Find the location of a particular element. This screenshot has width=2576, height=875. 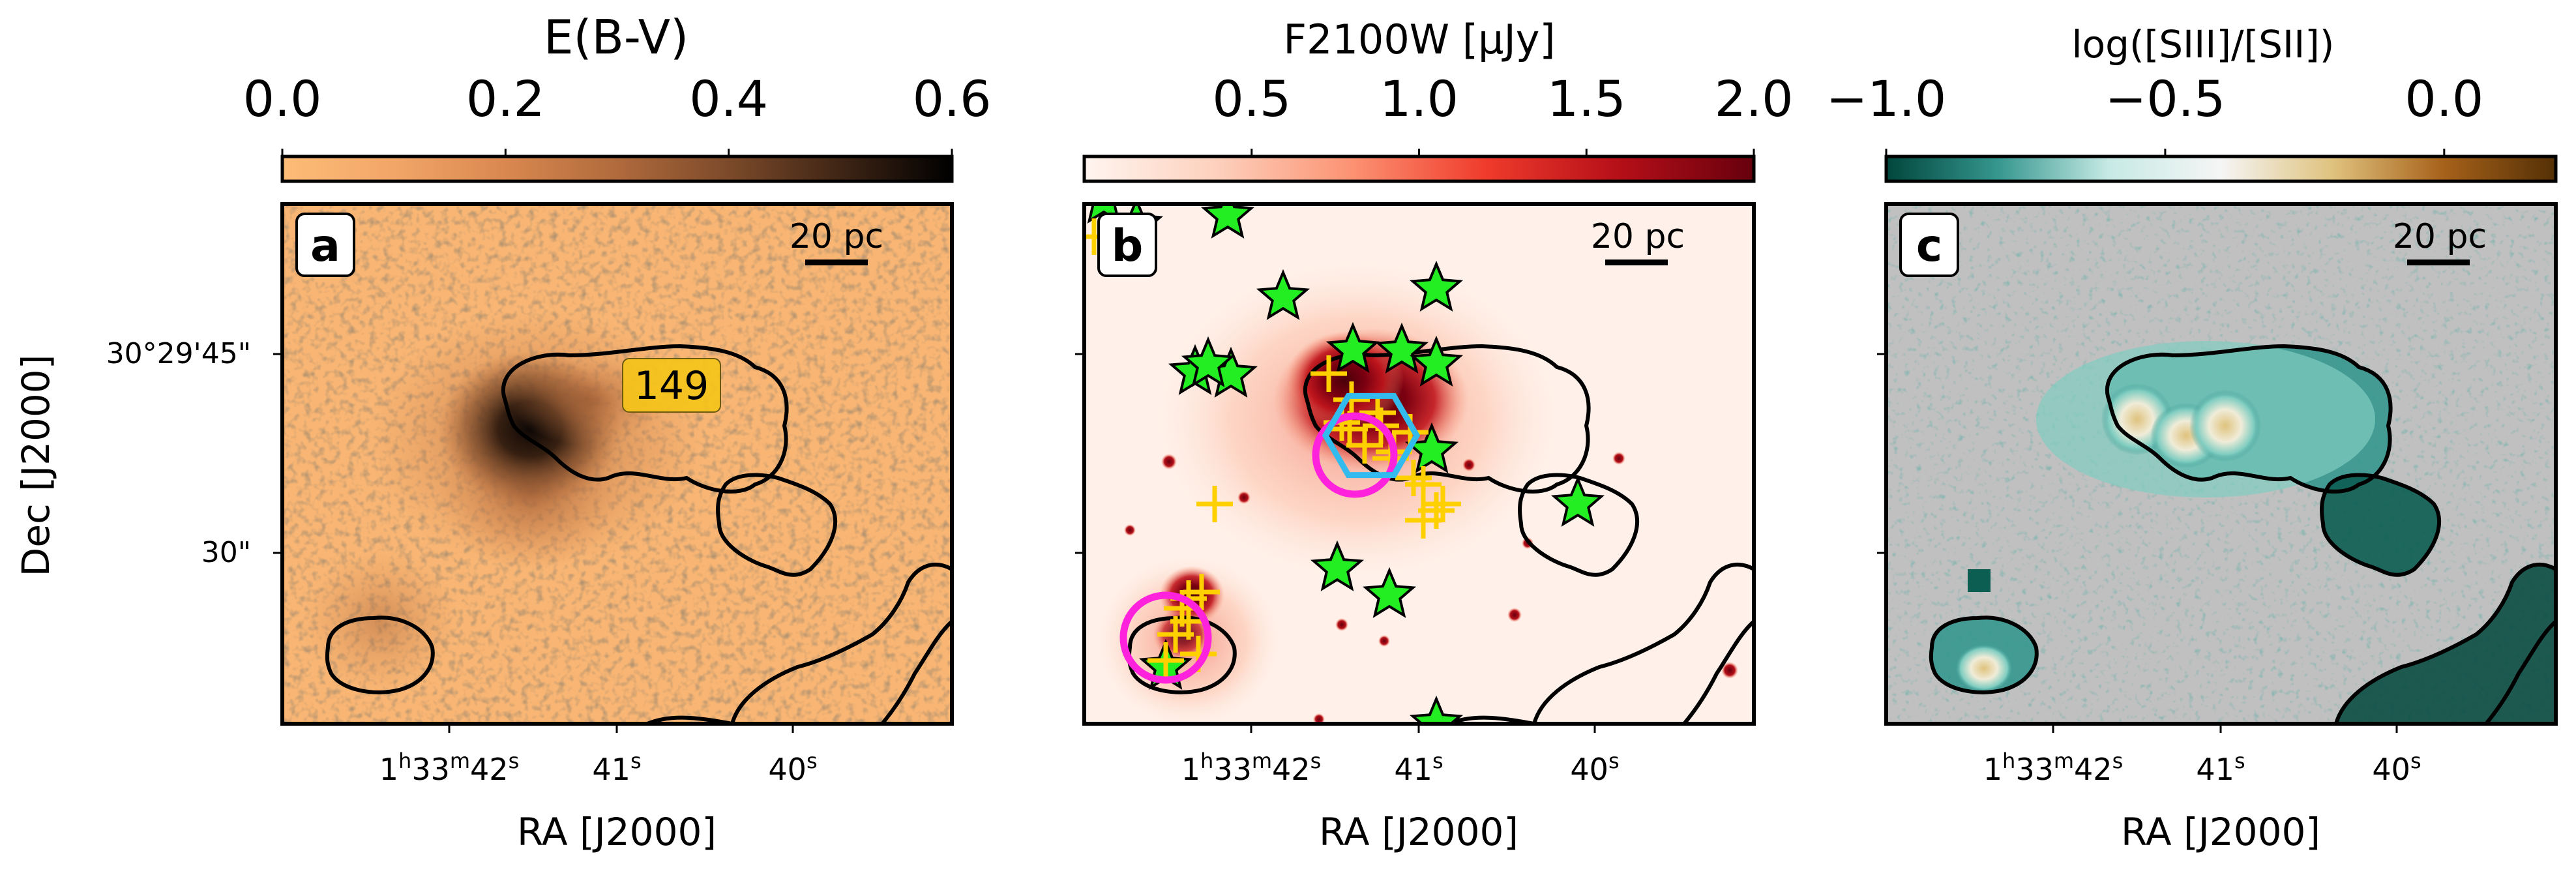

source-id-badge: 149 is located at coordinates (671, 385).